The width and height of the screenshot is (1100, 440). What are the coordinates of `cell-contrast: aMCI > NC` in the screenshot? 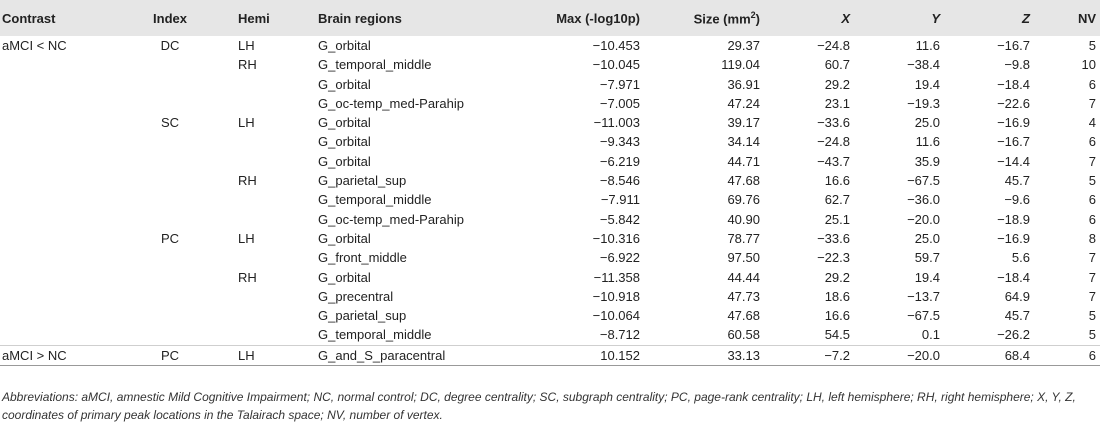 It's located at (60, 356).